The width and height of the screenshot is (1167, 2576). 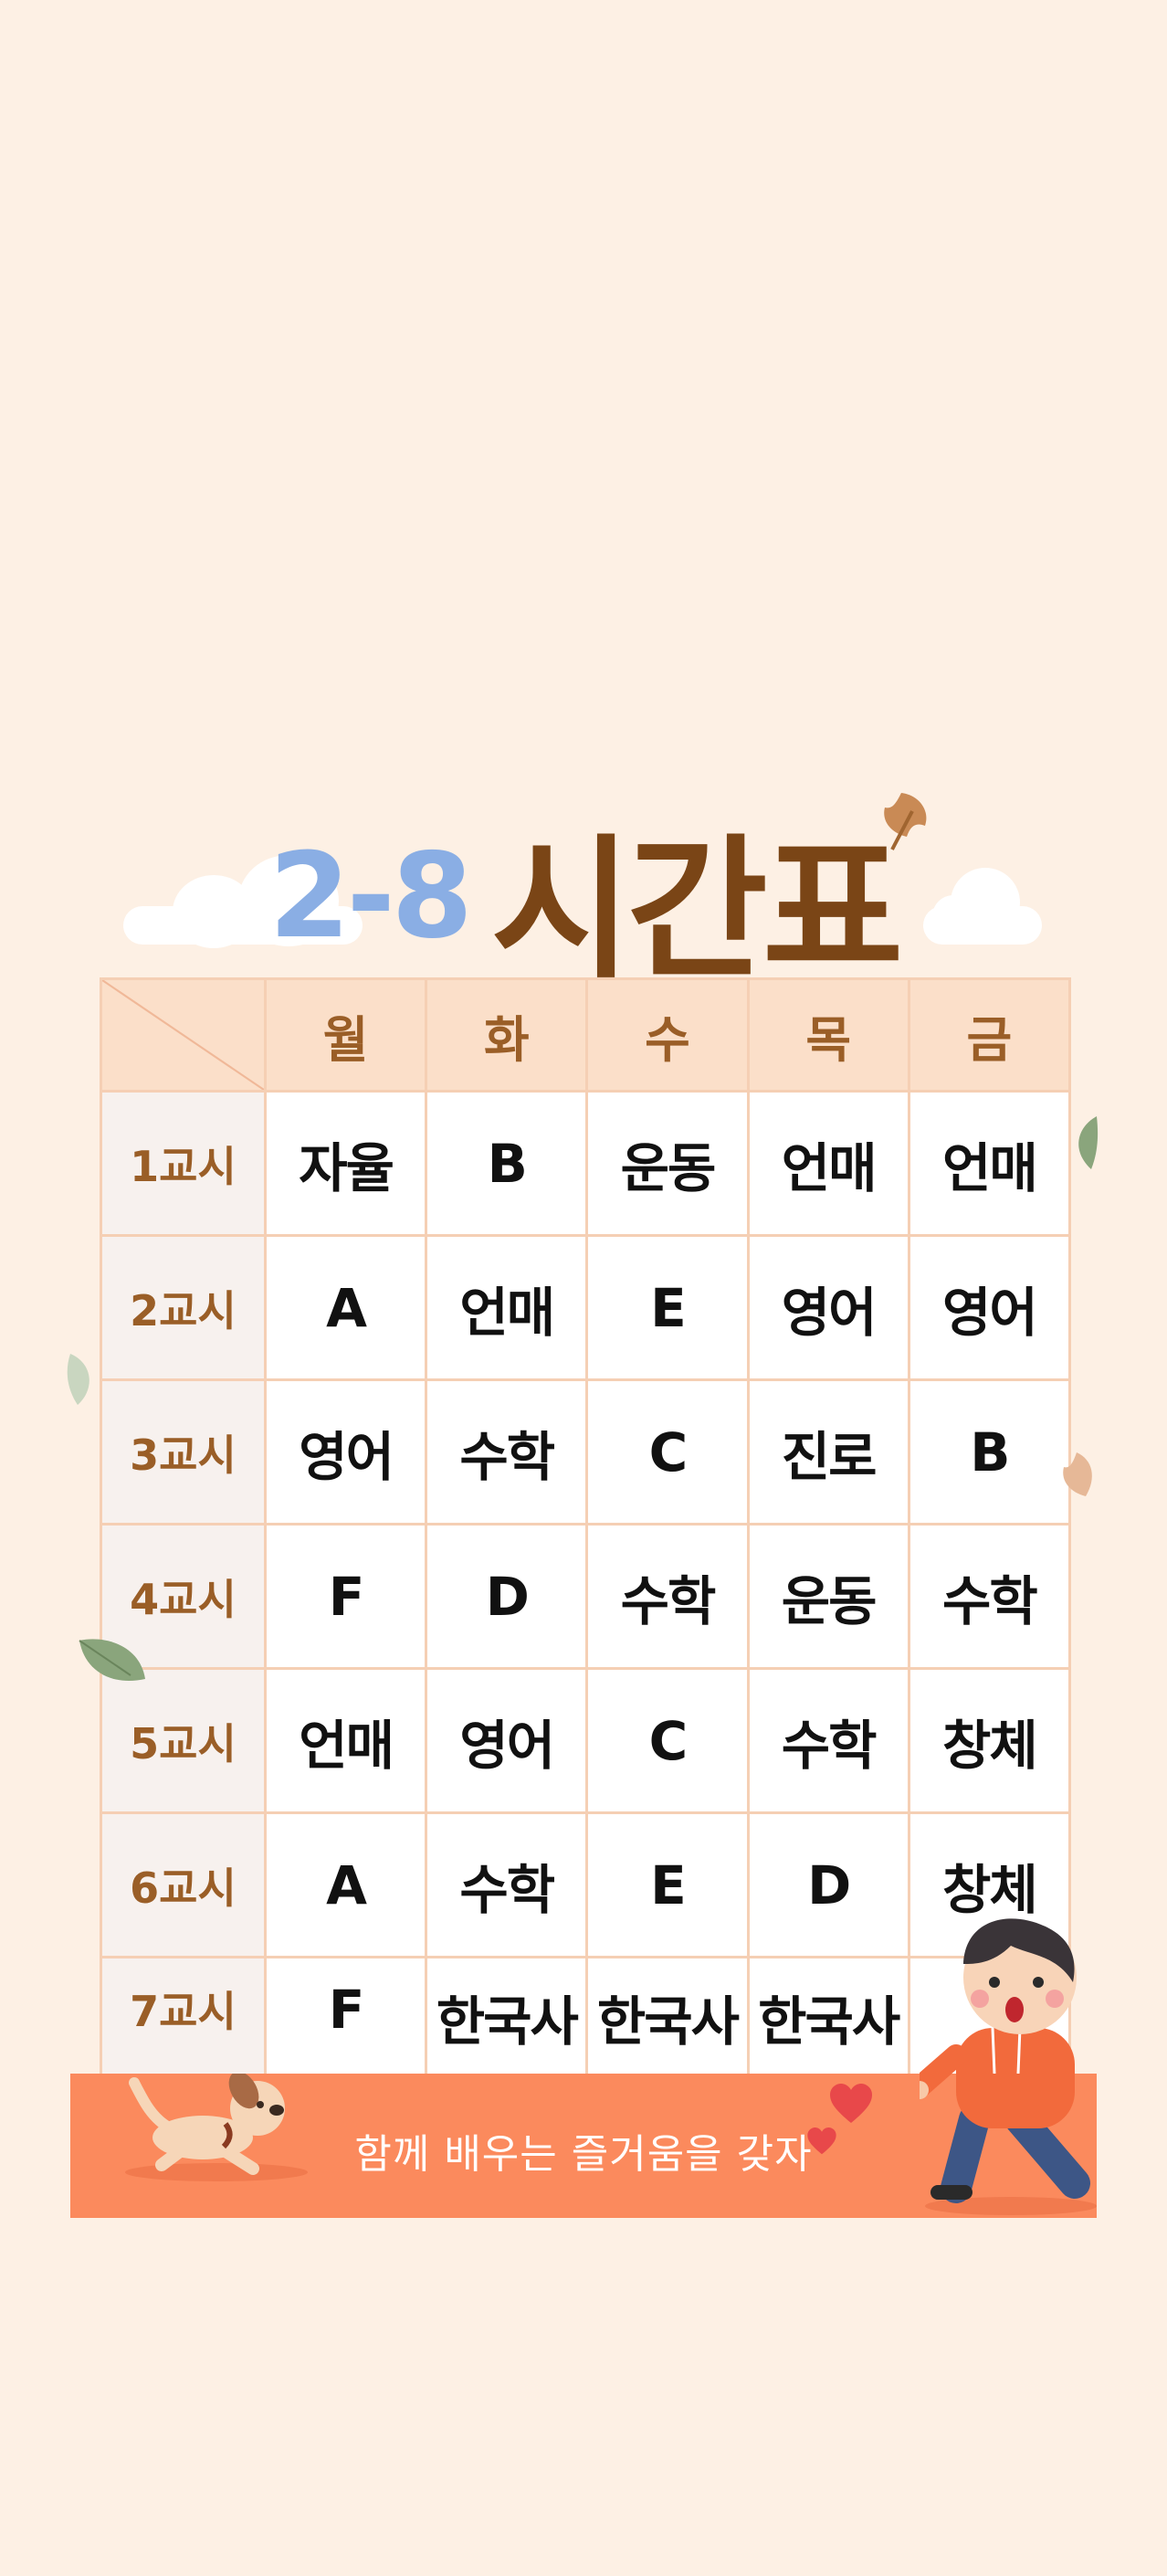 What do you see at coordinates (507, 1035) in the screenshot?
I see `day-header: 화` at bounding box center [507, 1035].